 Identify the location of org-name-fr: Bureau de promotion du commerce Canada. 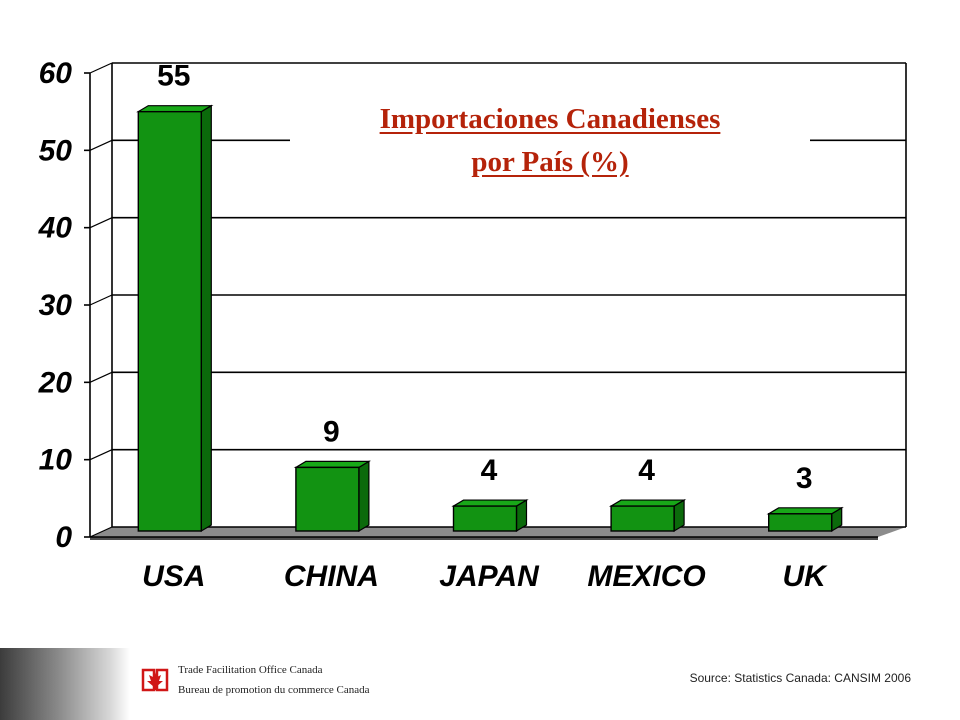
(274, 690).